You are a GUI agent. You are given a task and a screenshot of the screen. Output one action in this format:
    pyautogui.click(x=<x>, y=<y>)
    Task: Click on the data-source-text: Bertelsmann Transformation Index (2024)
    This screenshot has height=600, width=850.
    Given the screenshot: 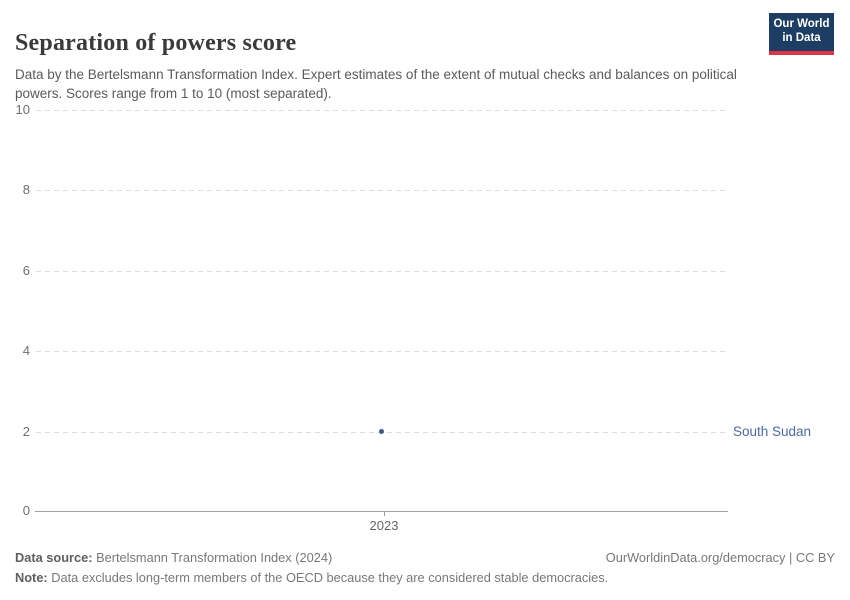 What is the action you would take?
    pyautogui.click(x=212, y=557)
    